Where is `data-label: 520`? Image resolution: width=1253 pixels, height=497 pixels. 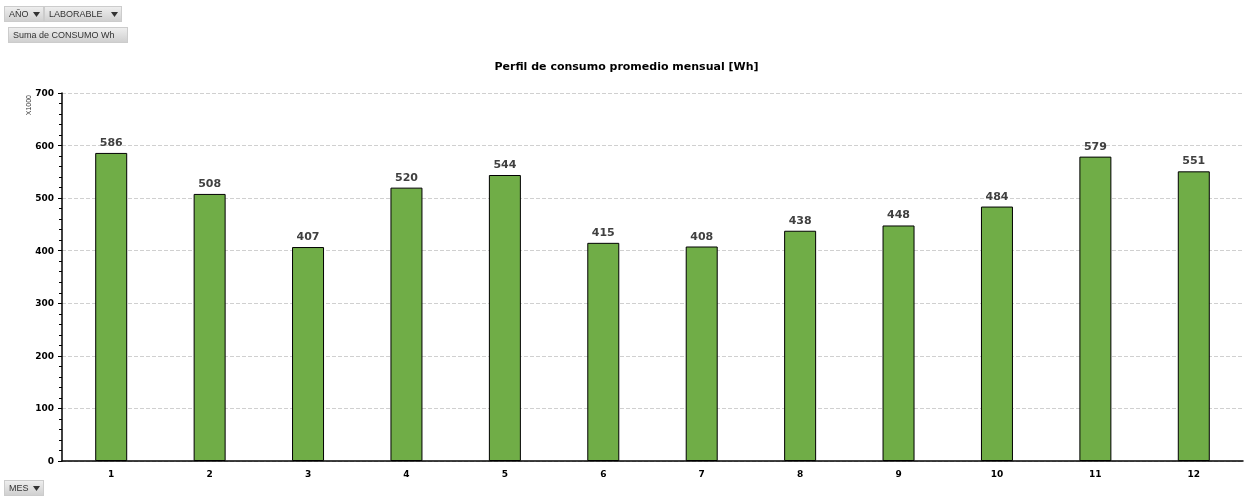 data-label: 520 is located at coordinates (406, 177).